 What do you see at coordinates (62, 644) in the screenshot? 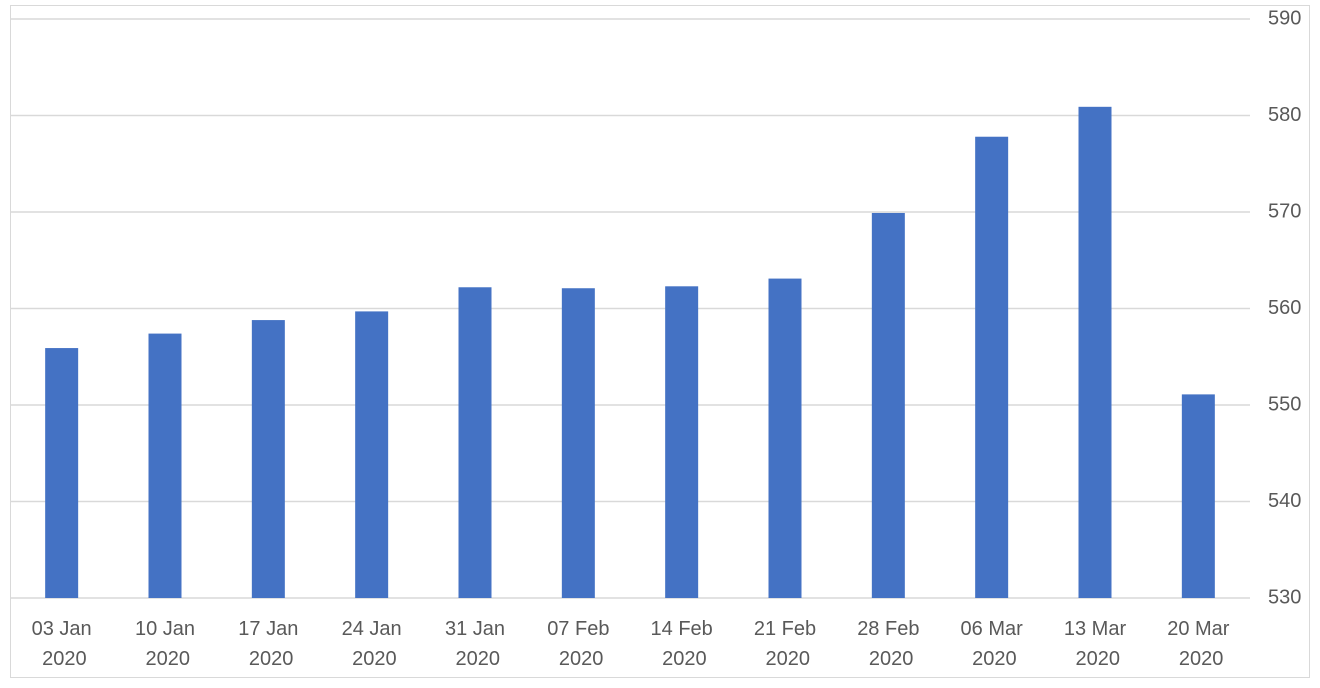
I see `x-tick-label: 03 Jan 2020` at bounding box center [62, 644].